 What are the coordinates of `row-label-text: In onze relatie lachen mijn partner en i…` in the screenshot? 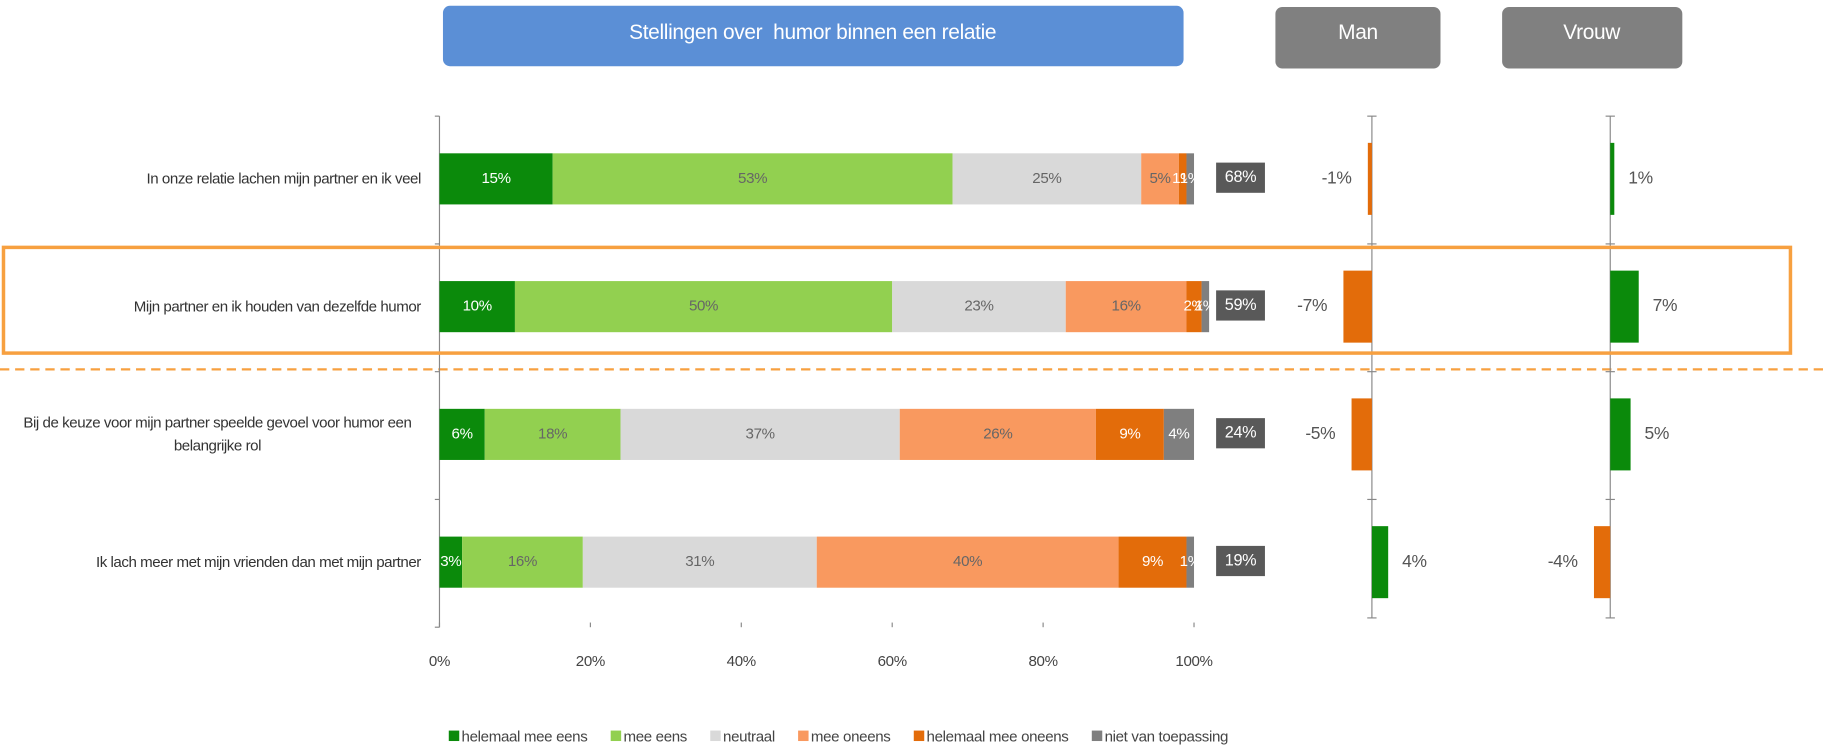 It's located at (284, 178).